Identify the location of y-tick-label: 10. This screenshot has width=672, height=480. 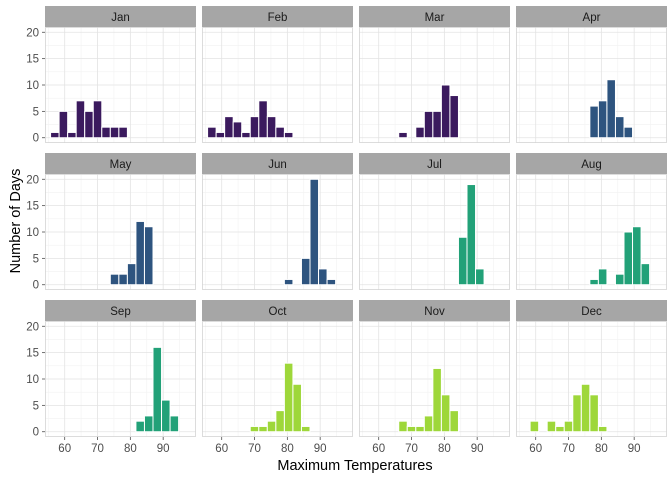
(32, 380).